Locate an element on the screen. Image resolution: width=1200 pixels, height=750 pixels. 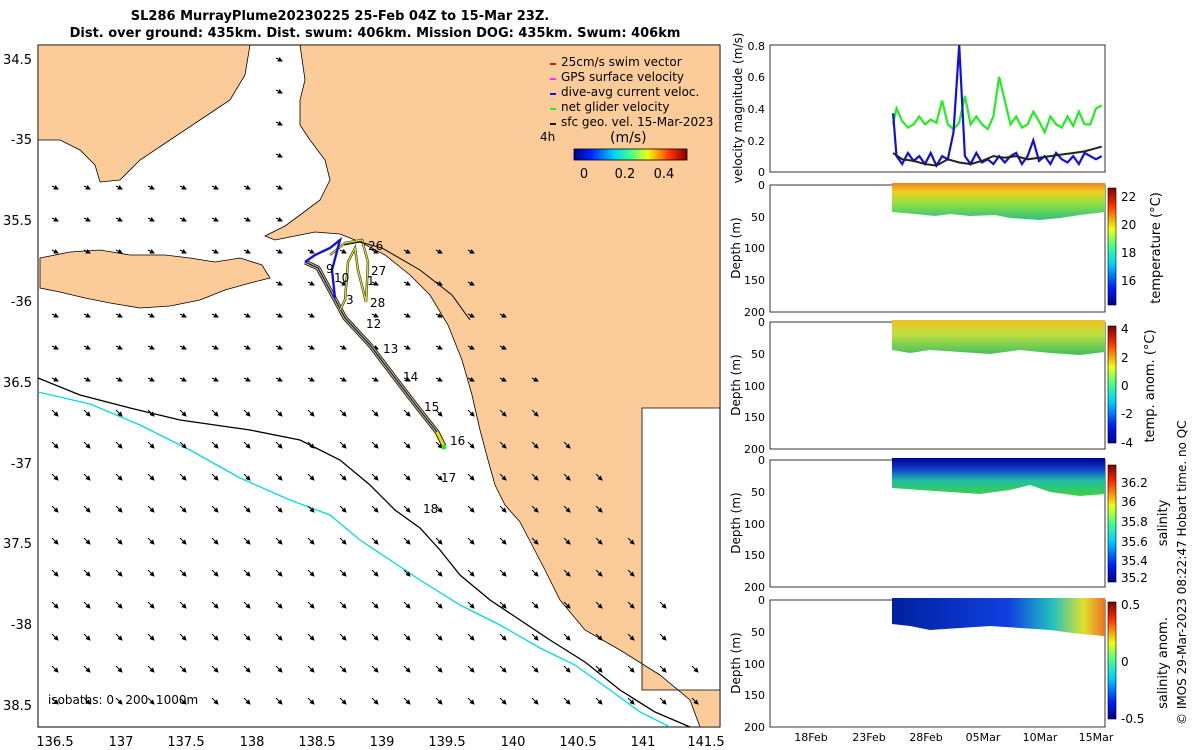
day-label: 14 is located at coordinates (410, 377).